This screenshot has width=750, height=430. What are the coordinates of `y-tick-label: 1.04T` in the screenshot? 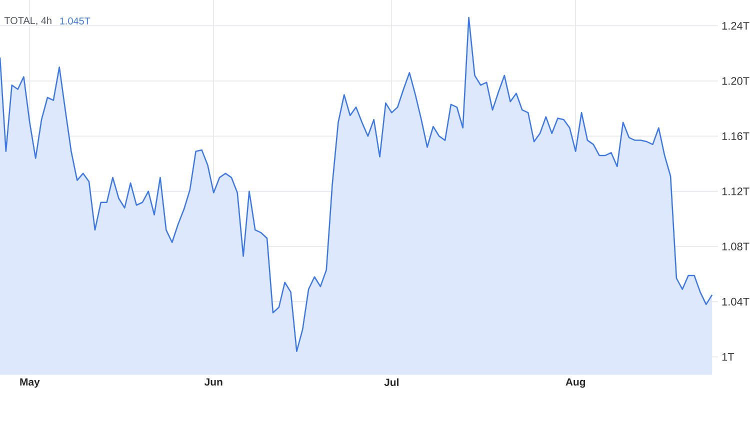 It's located at (736, 302).